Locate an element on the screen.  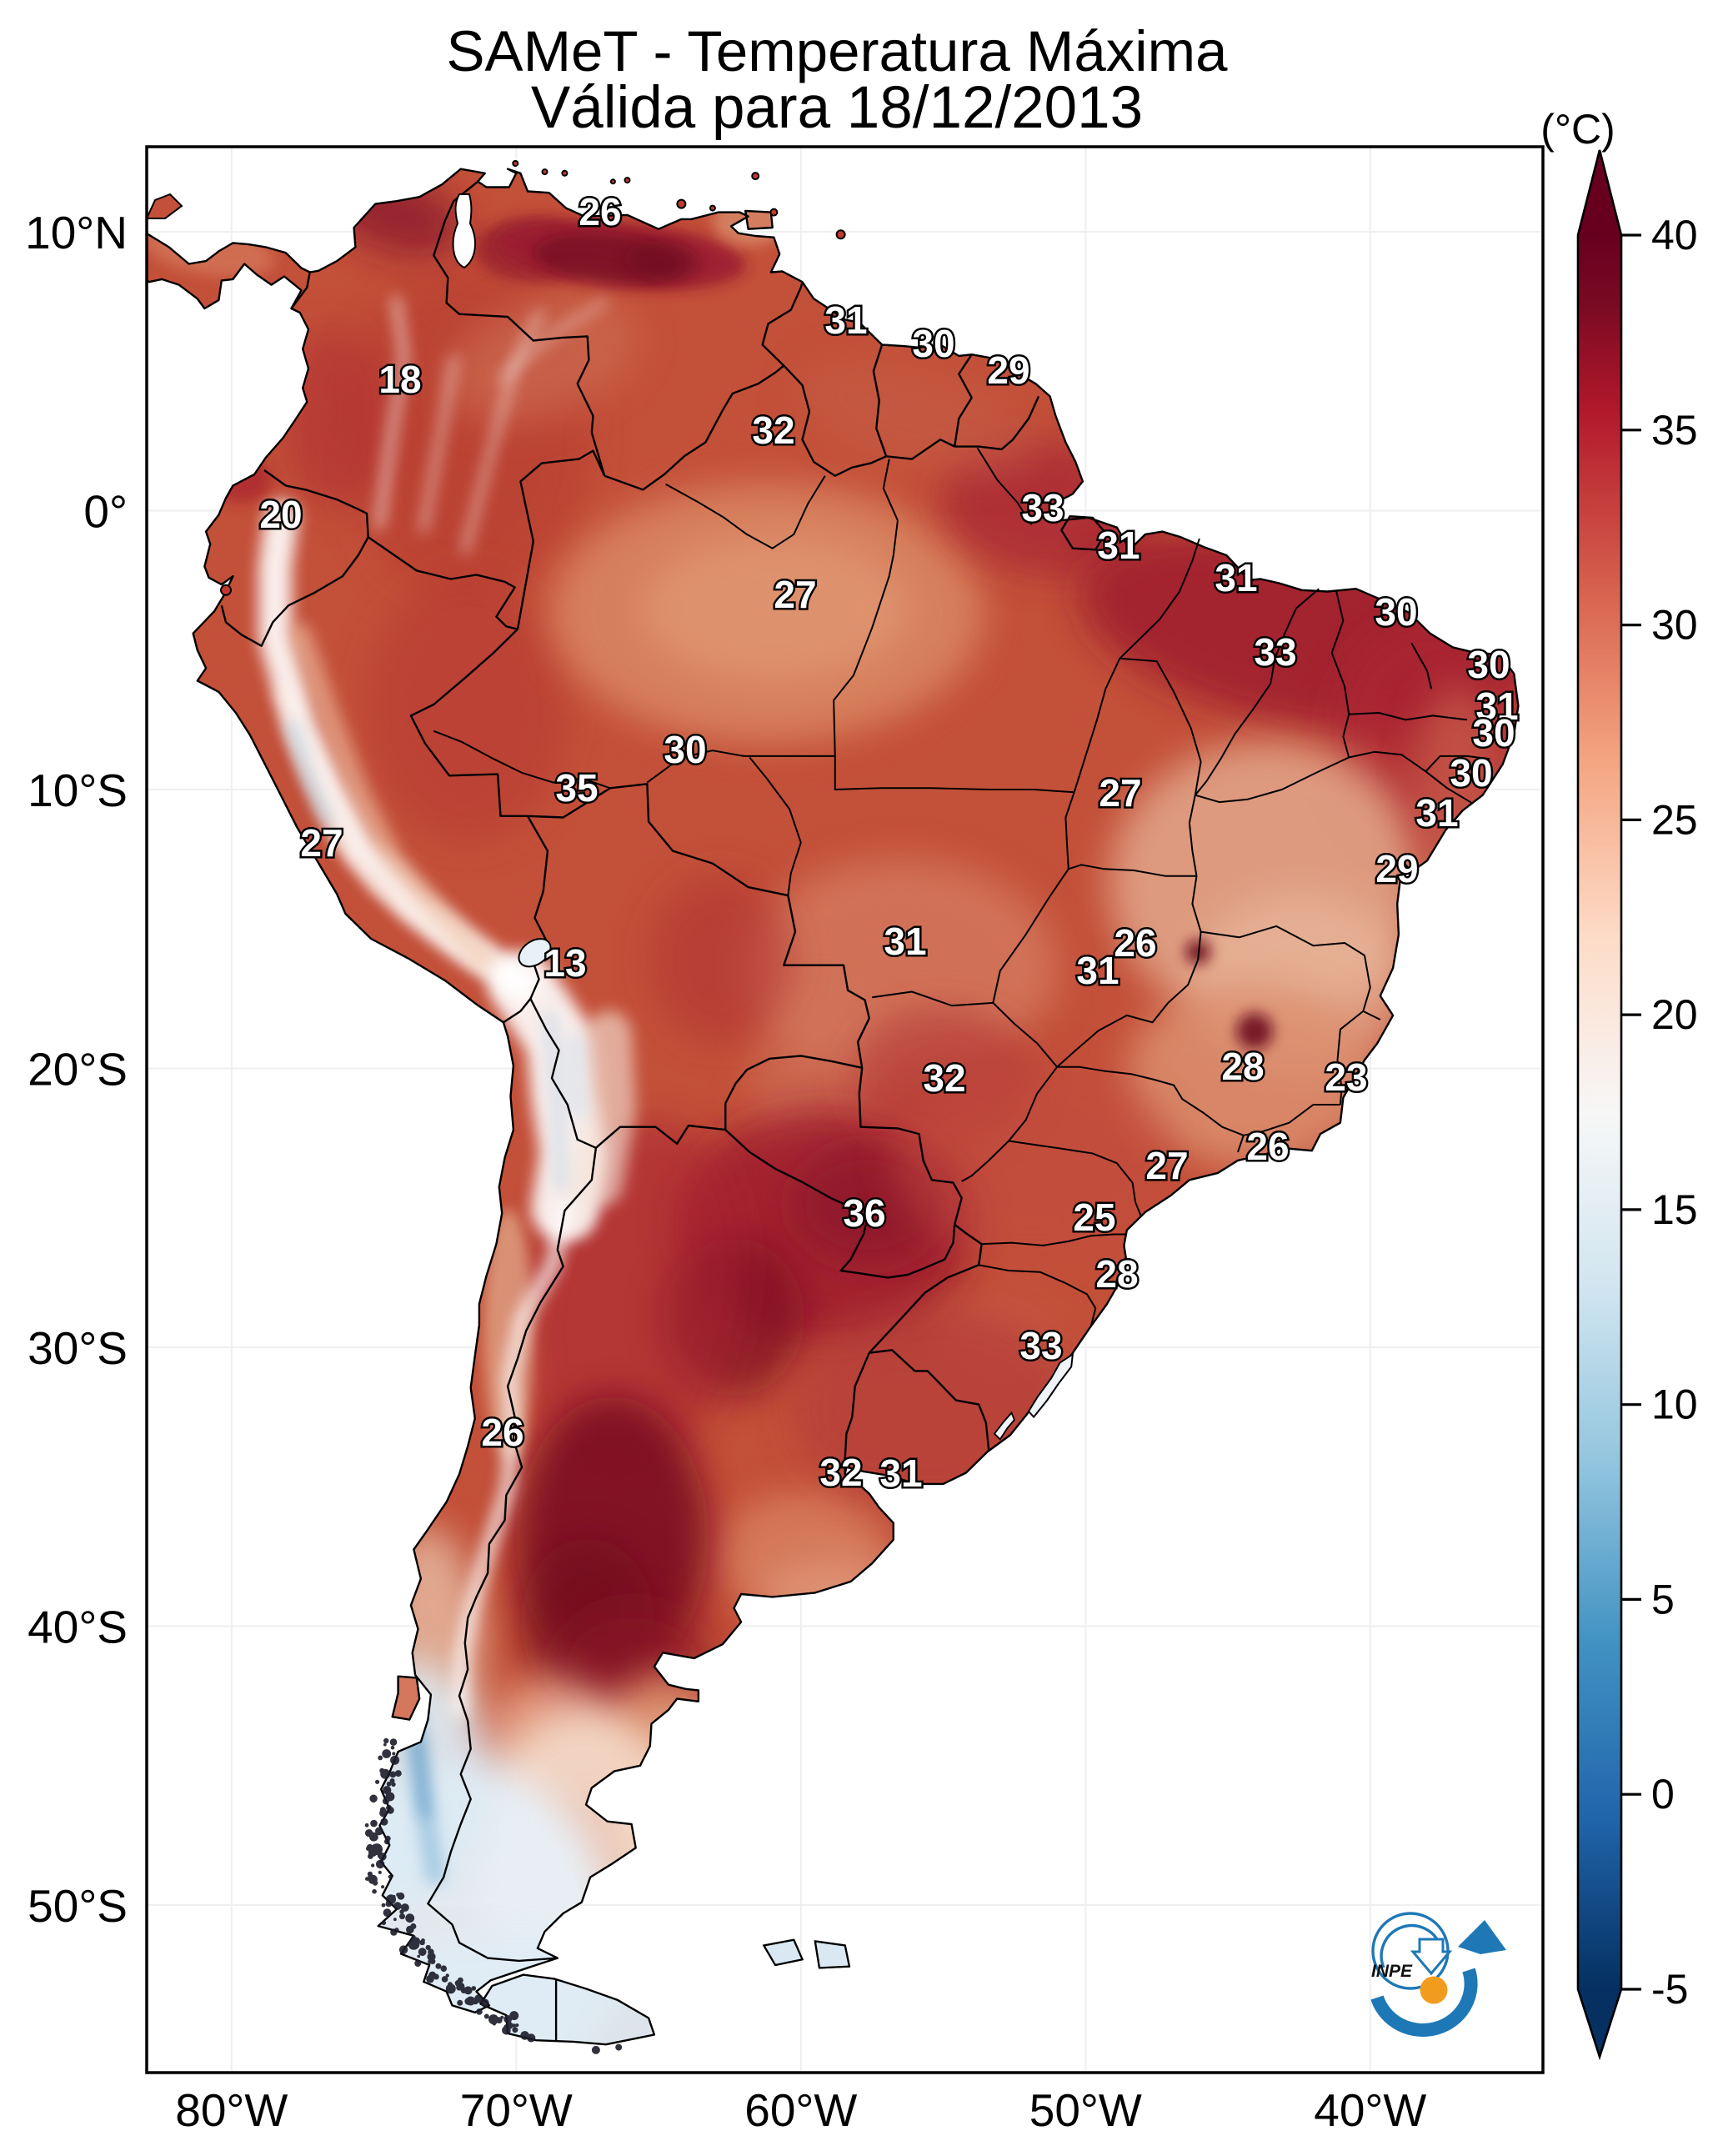
svg-text: -5 is located at coordinates (1669, 1990).